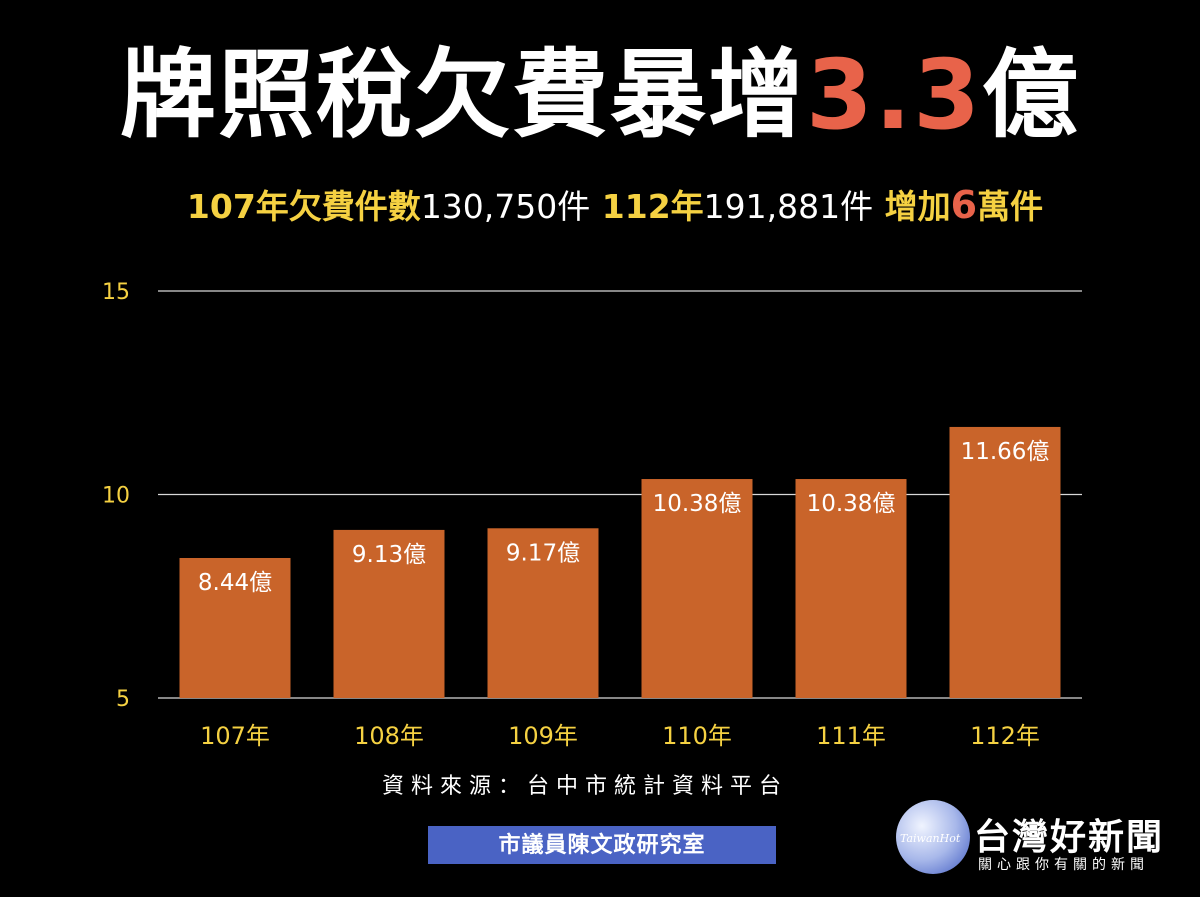 The height and width of the screenshot is (897, 1200). What do you see at coordinates (235, 736) in the screenshot?
I see `x-tick-label: 107年` at bounding box center [235, 736].